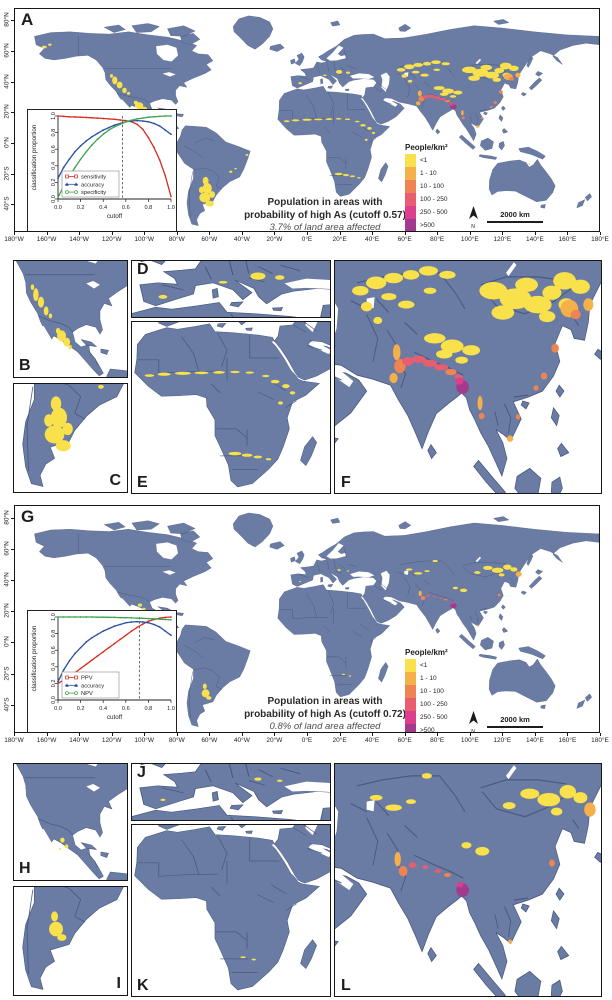  Describe the element at coordinates (70, 941) in the screenshot. I see `panel-i-south-america-map: I` at that location.